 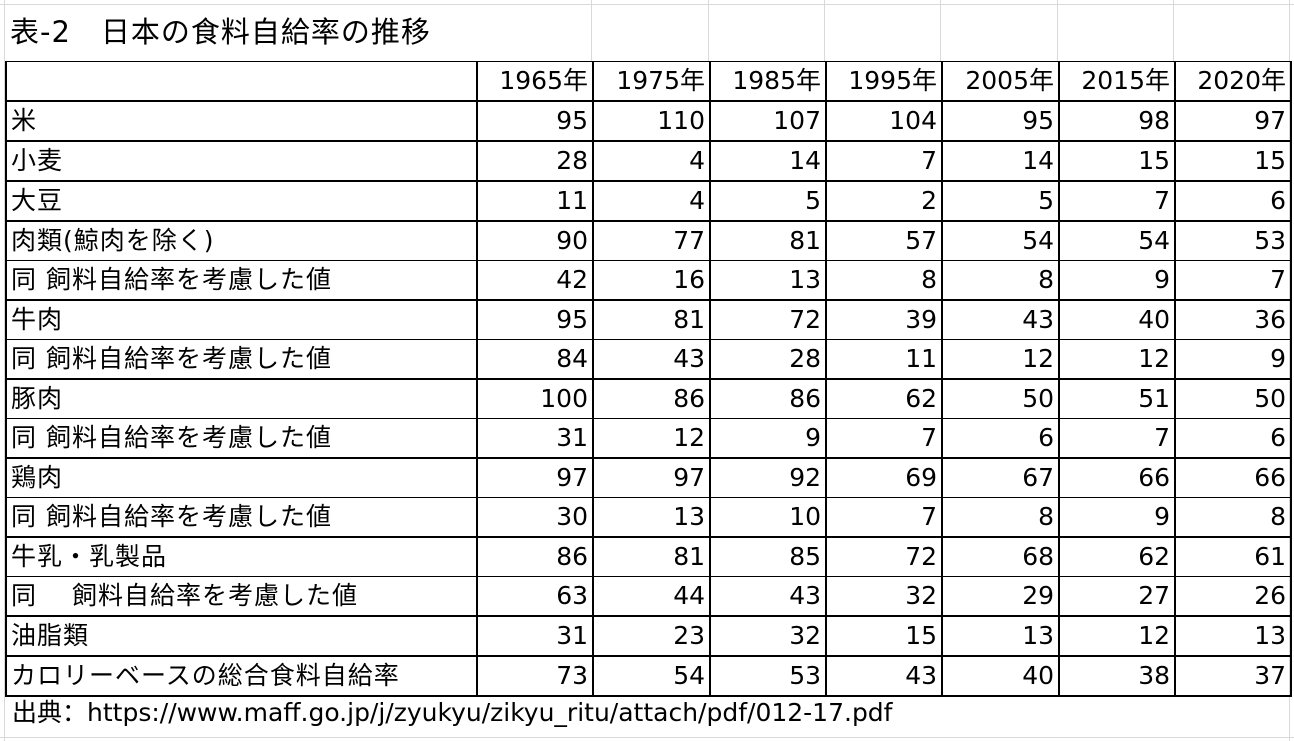 What do you see at coordinates (535, 280) in the screenshot?
I see `value-cell: 42` at bounding box center [535, 280].